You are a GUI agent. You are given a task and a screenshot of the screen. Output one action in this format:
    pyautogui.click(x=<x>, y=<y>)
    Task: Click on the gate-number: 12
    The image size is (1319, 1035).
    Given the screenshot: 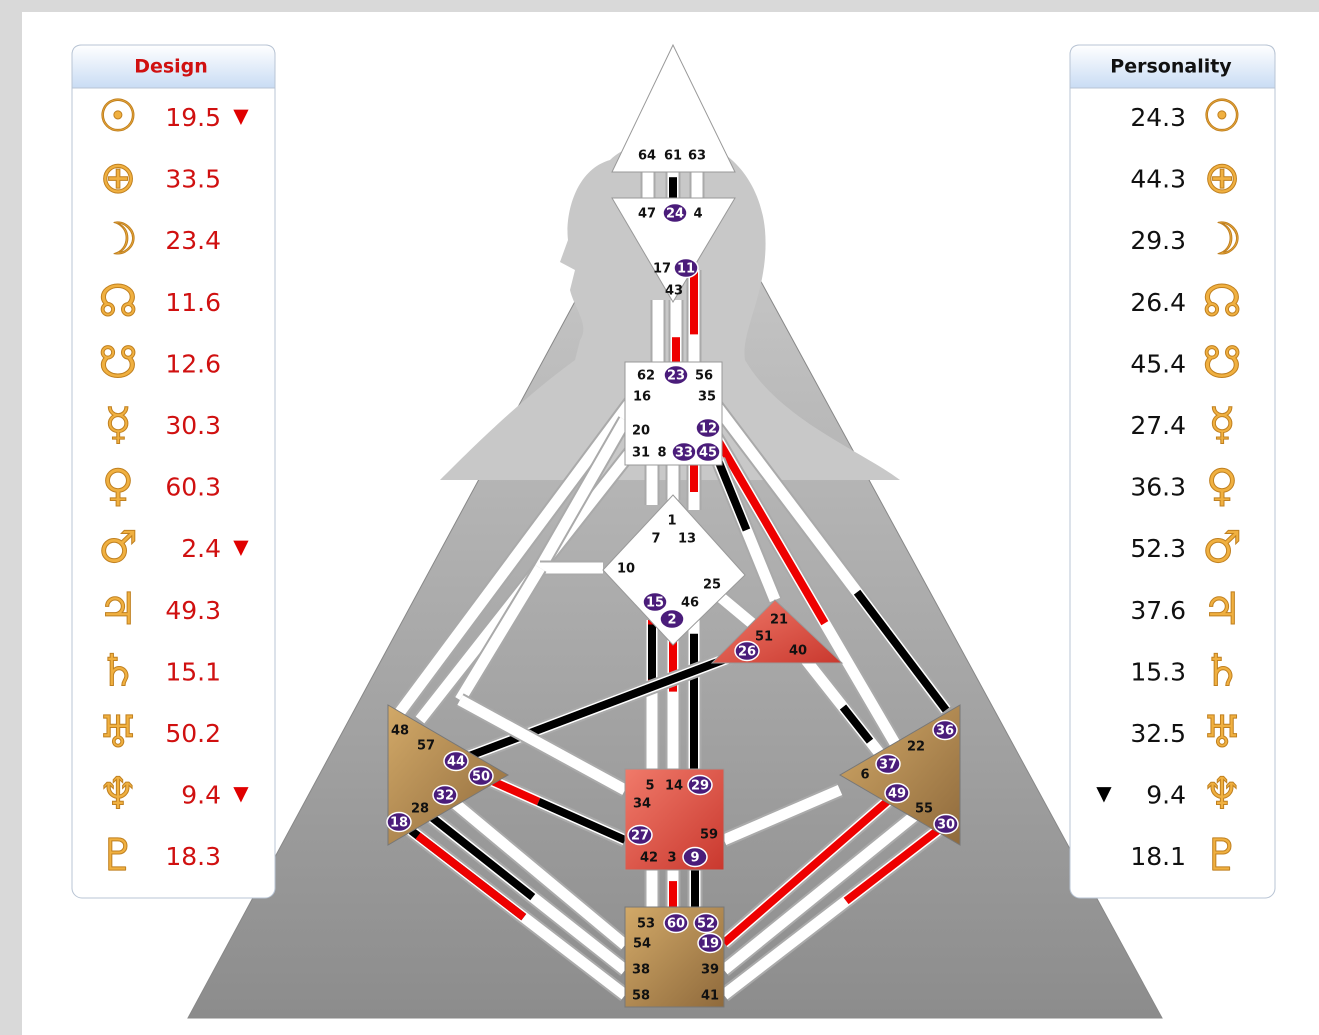 What is the action you would take?
    pyautogui.click(x=708, y=429)
    